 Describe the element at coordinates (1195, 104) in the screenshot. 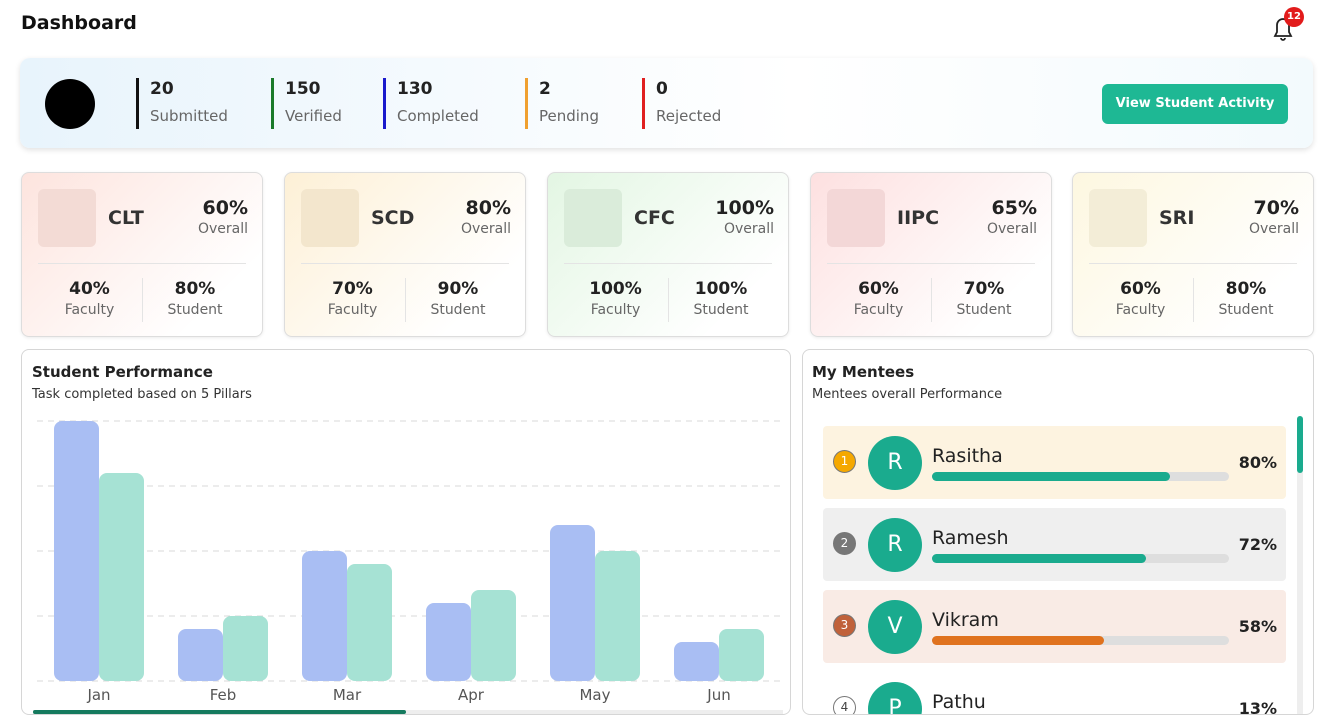

I see `view-activity-button: View Student Activity` at that location.